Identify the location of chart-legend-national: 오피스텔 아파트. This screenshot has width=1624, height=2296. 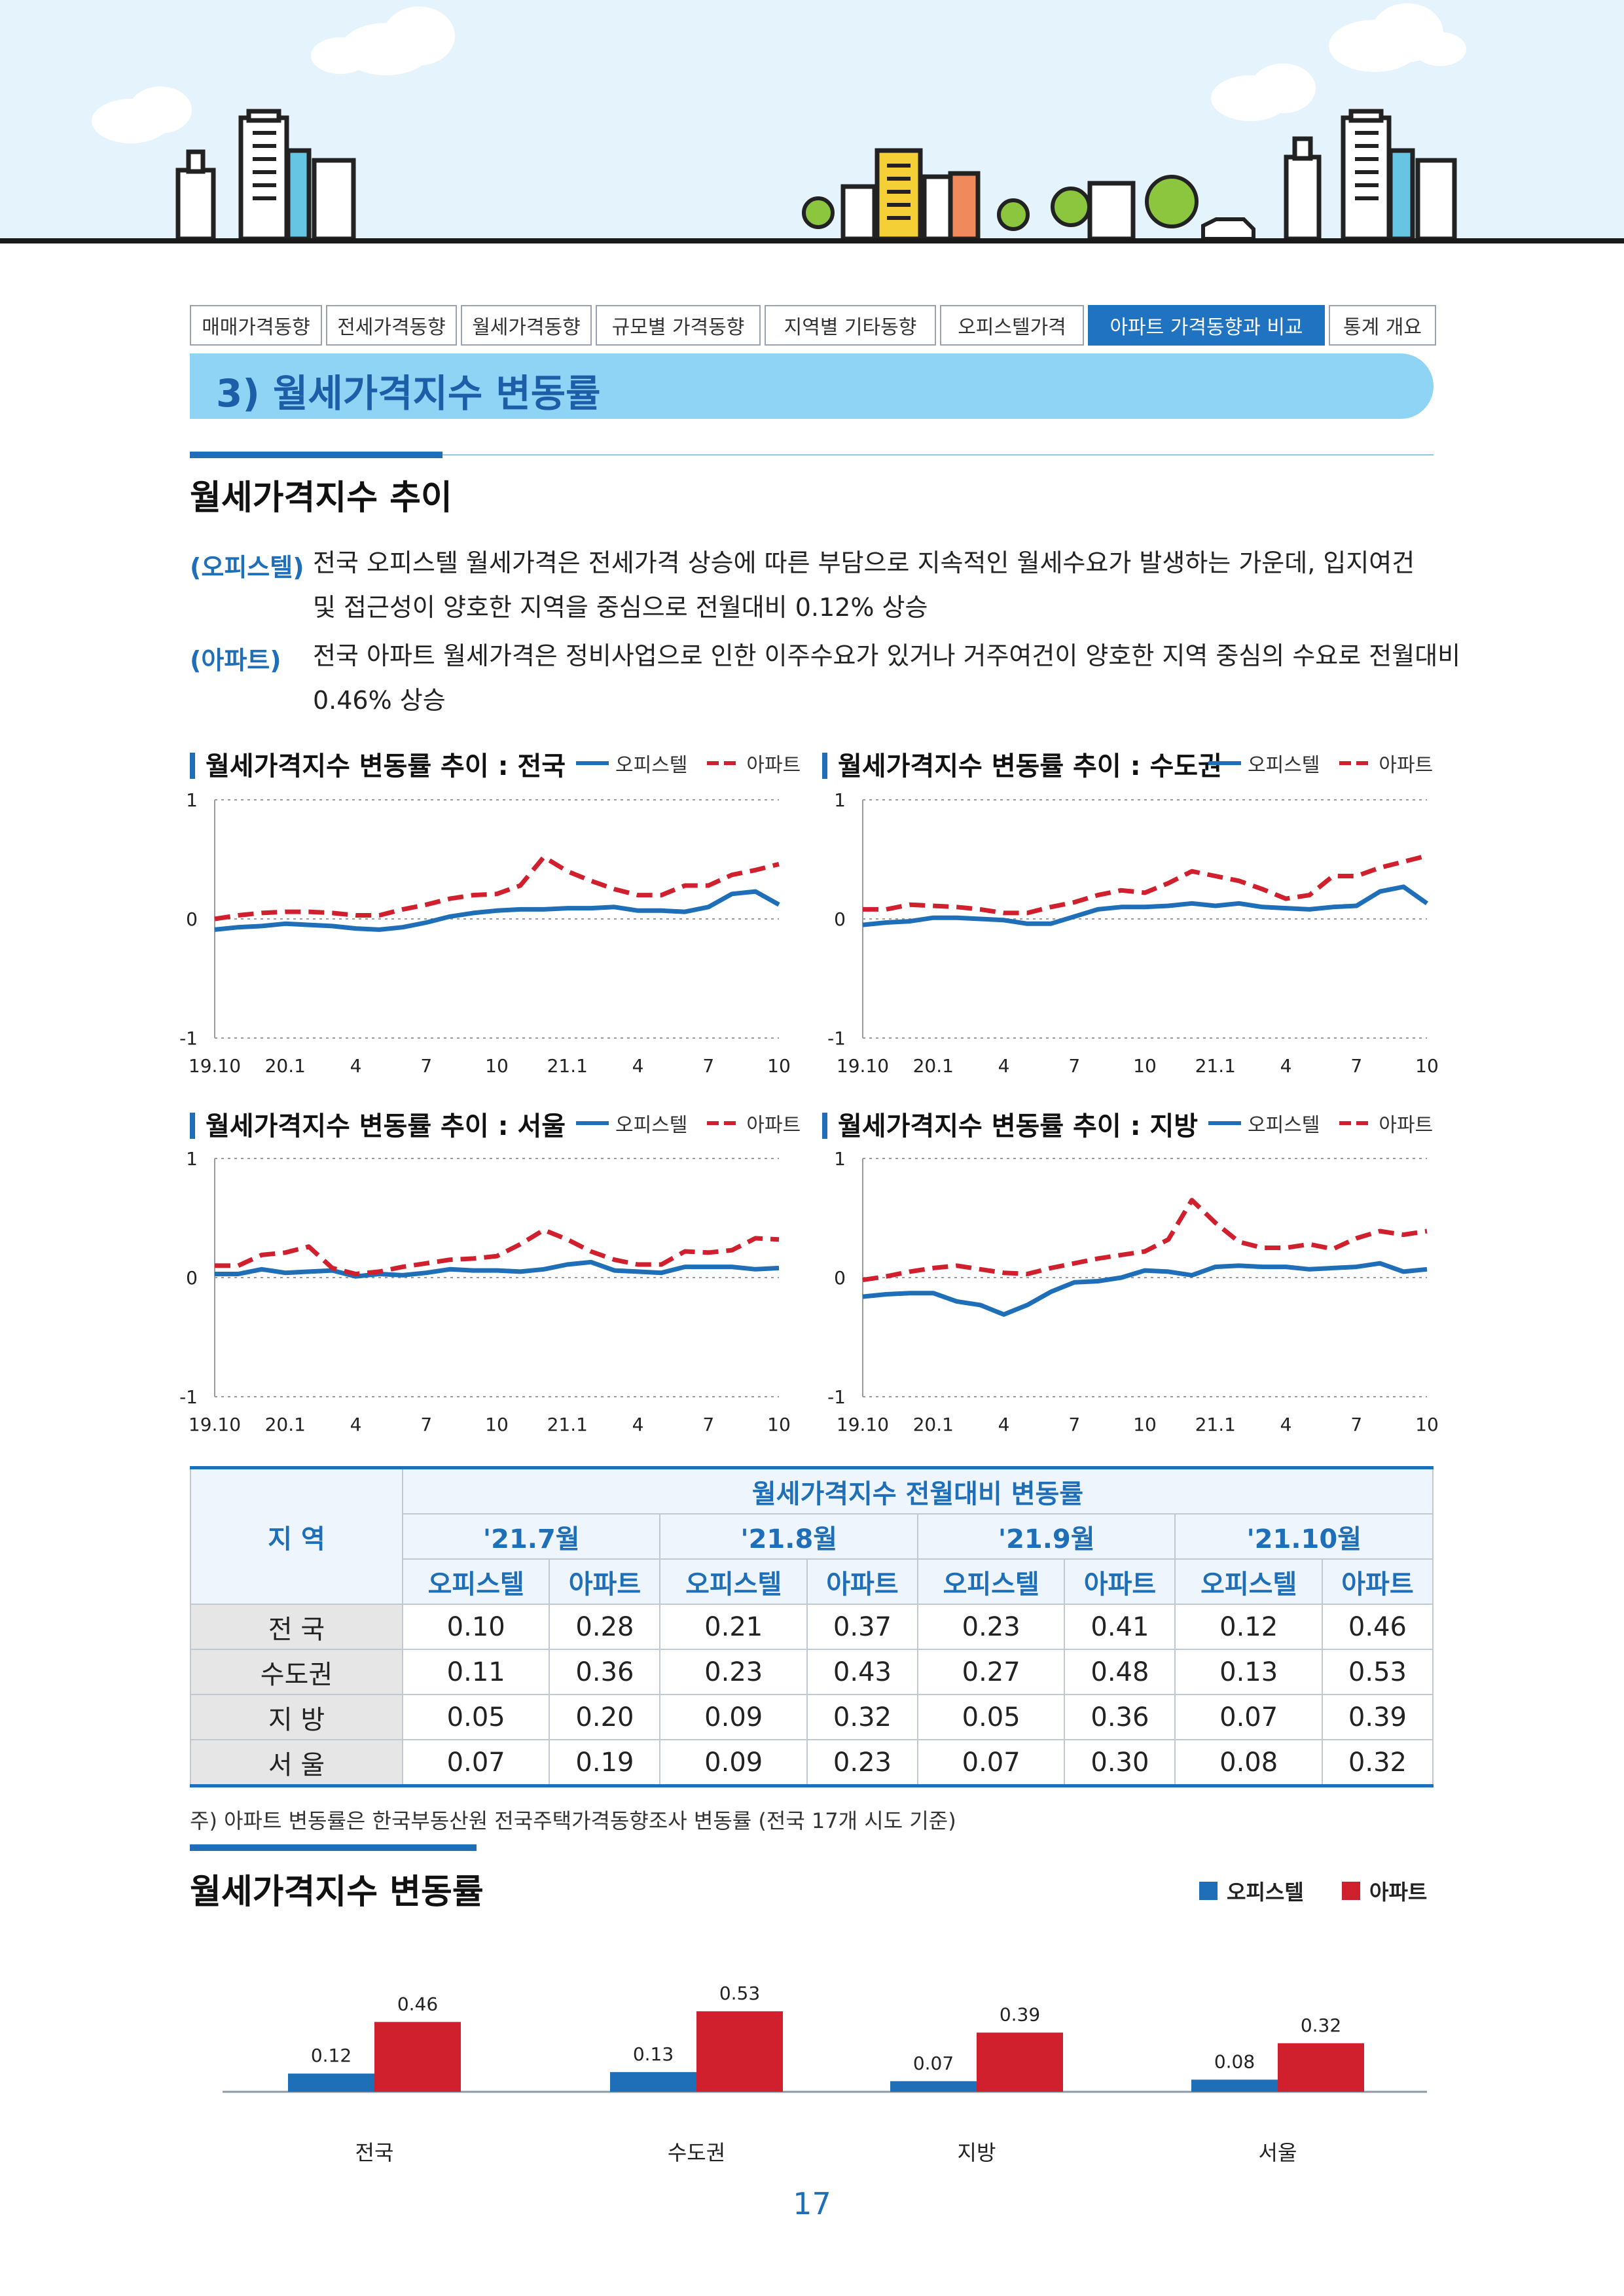
(688, 763).